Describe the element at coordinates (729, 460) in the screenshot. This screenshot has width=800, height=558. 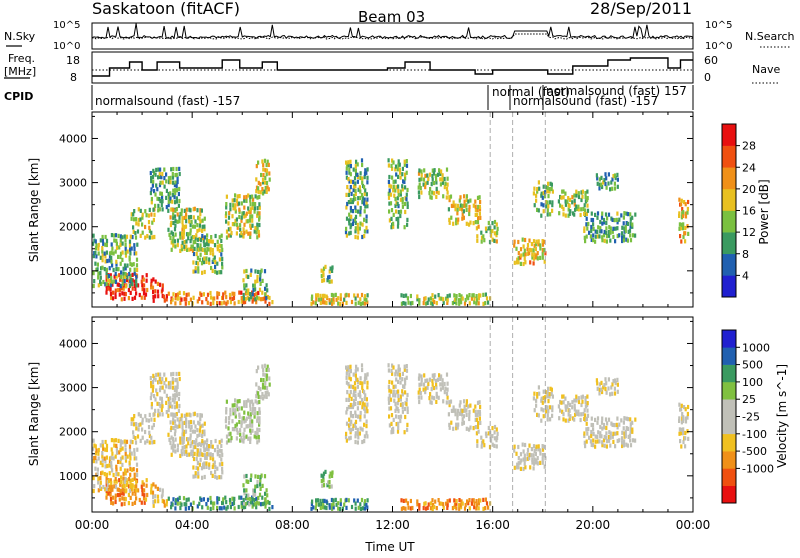
I see `velocity-colorbar-swatch` at that location.